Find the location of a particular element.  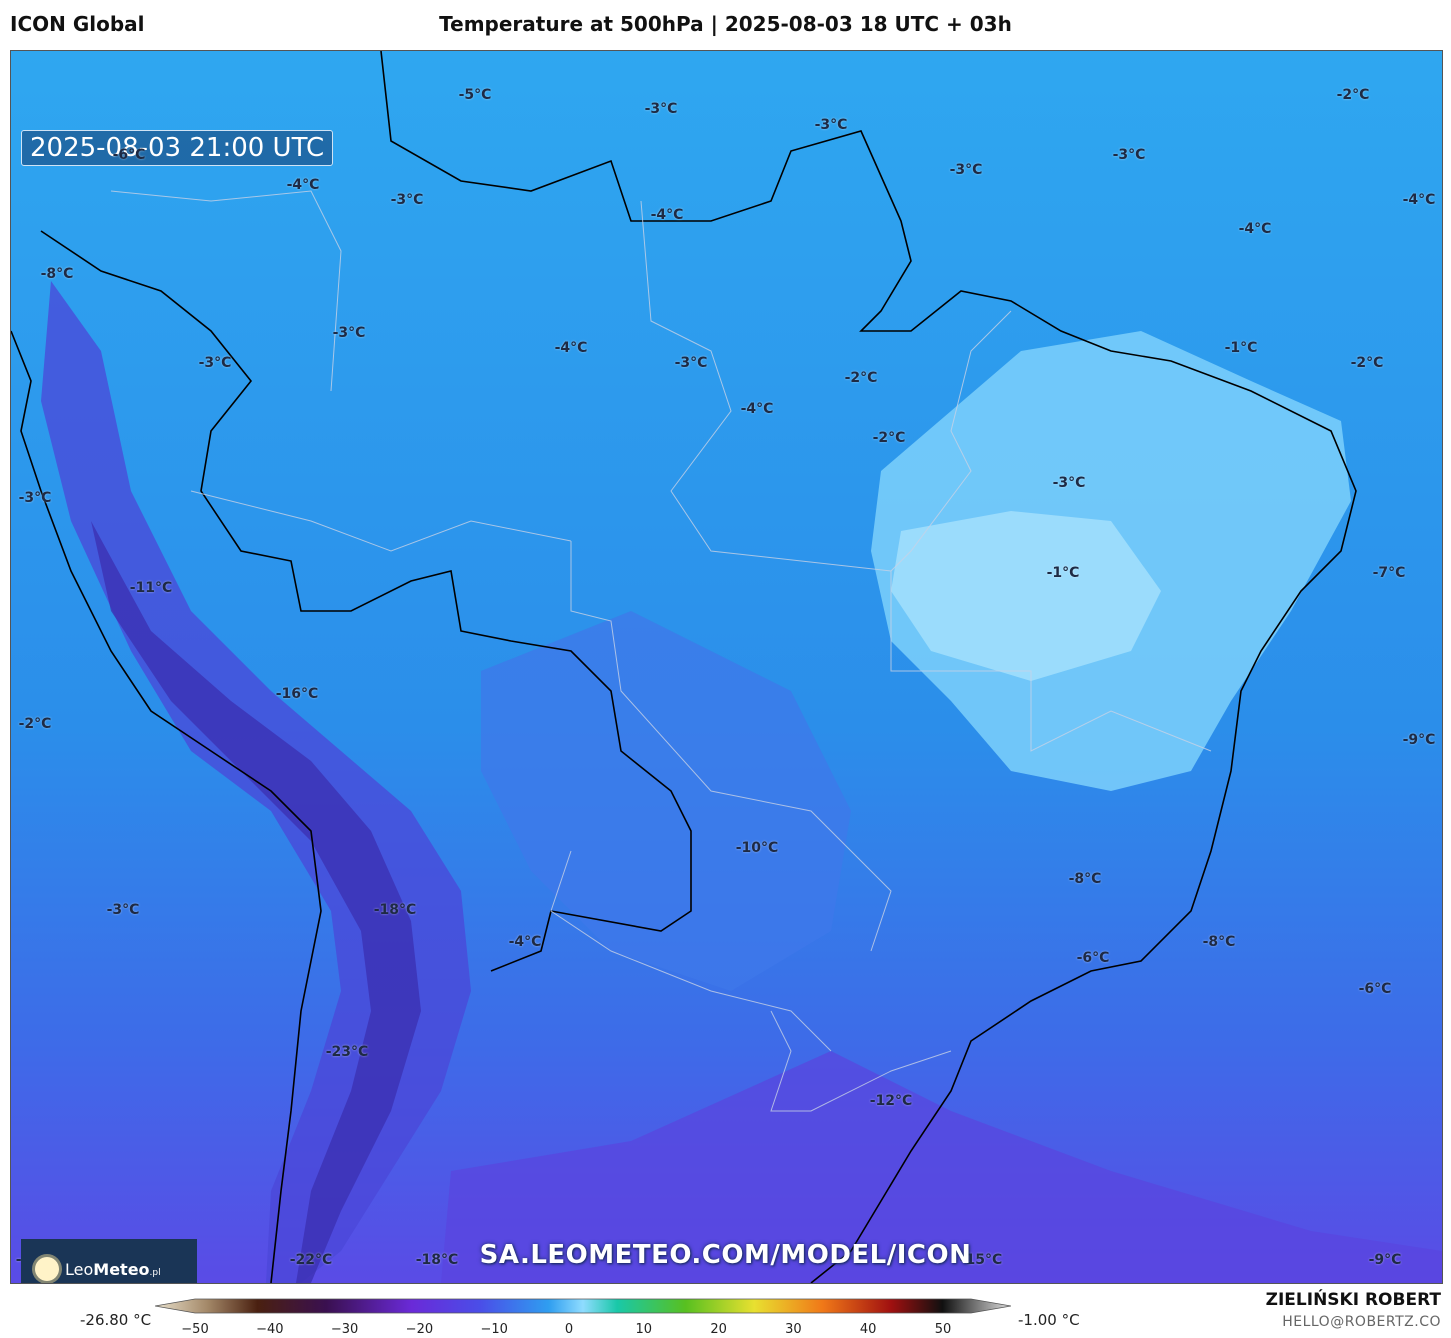

temperature-label: -7°C is located at coordinates (1389, 573).